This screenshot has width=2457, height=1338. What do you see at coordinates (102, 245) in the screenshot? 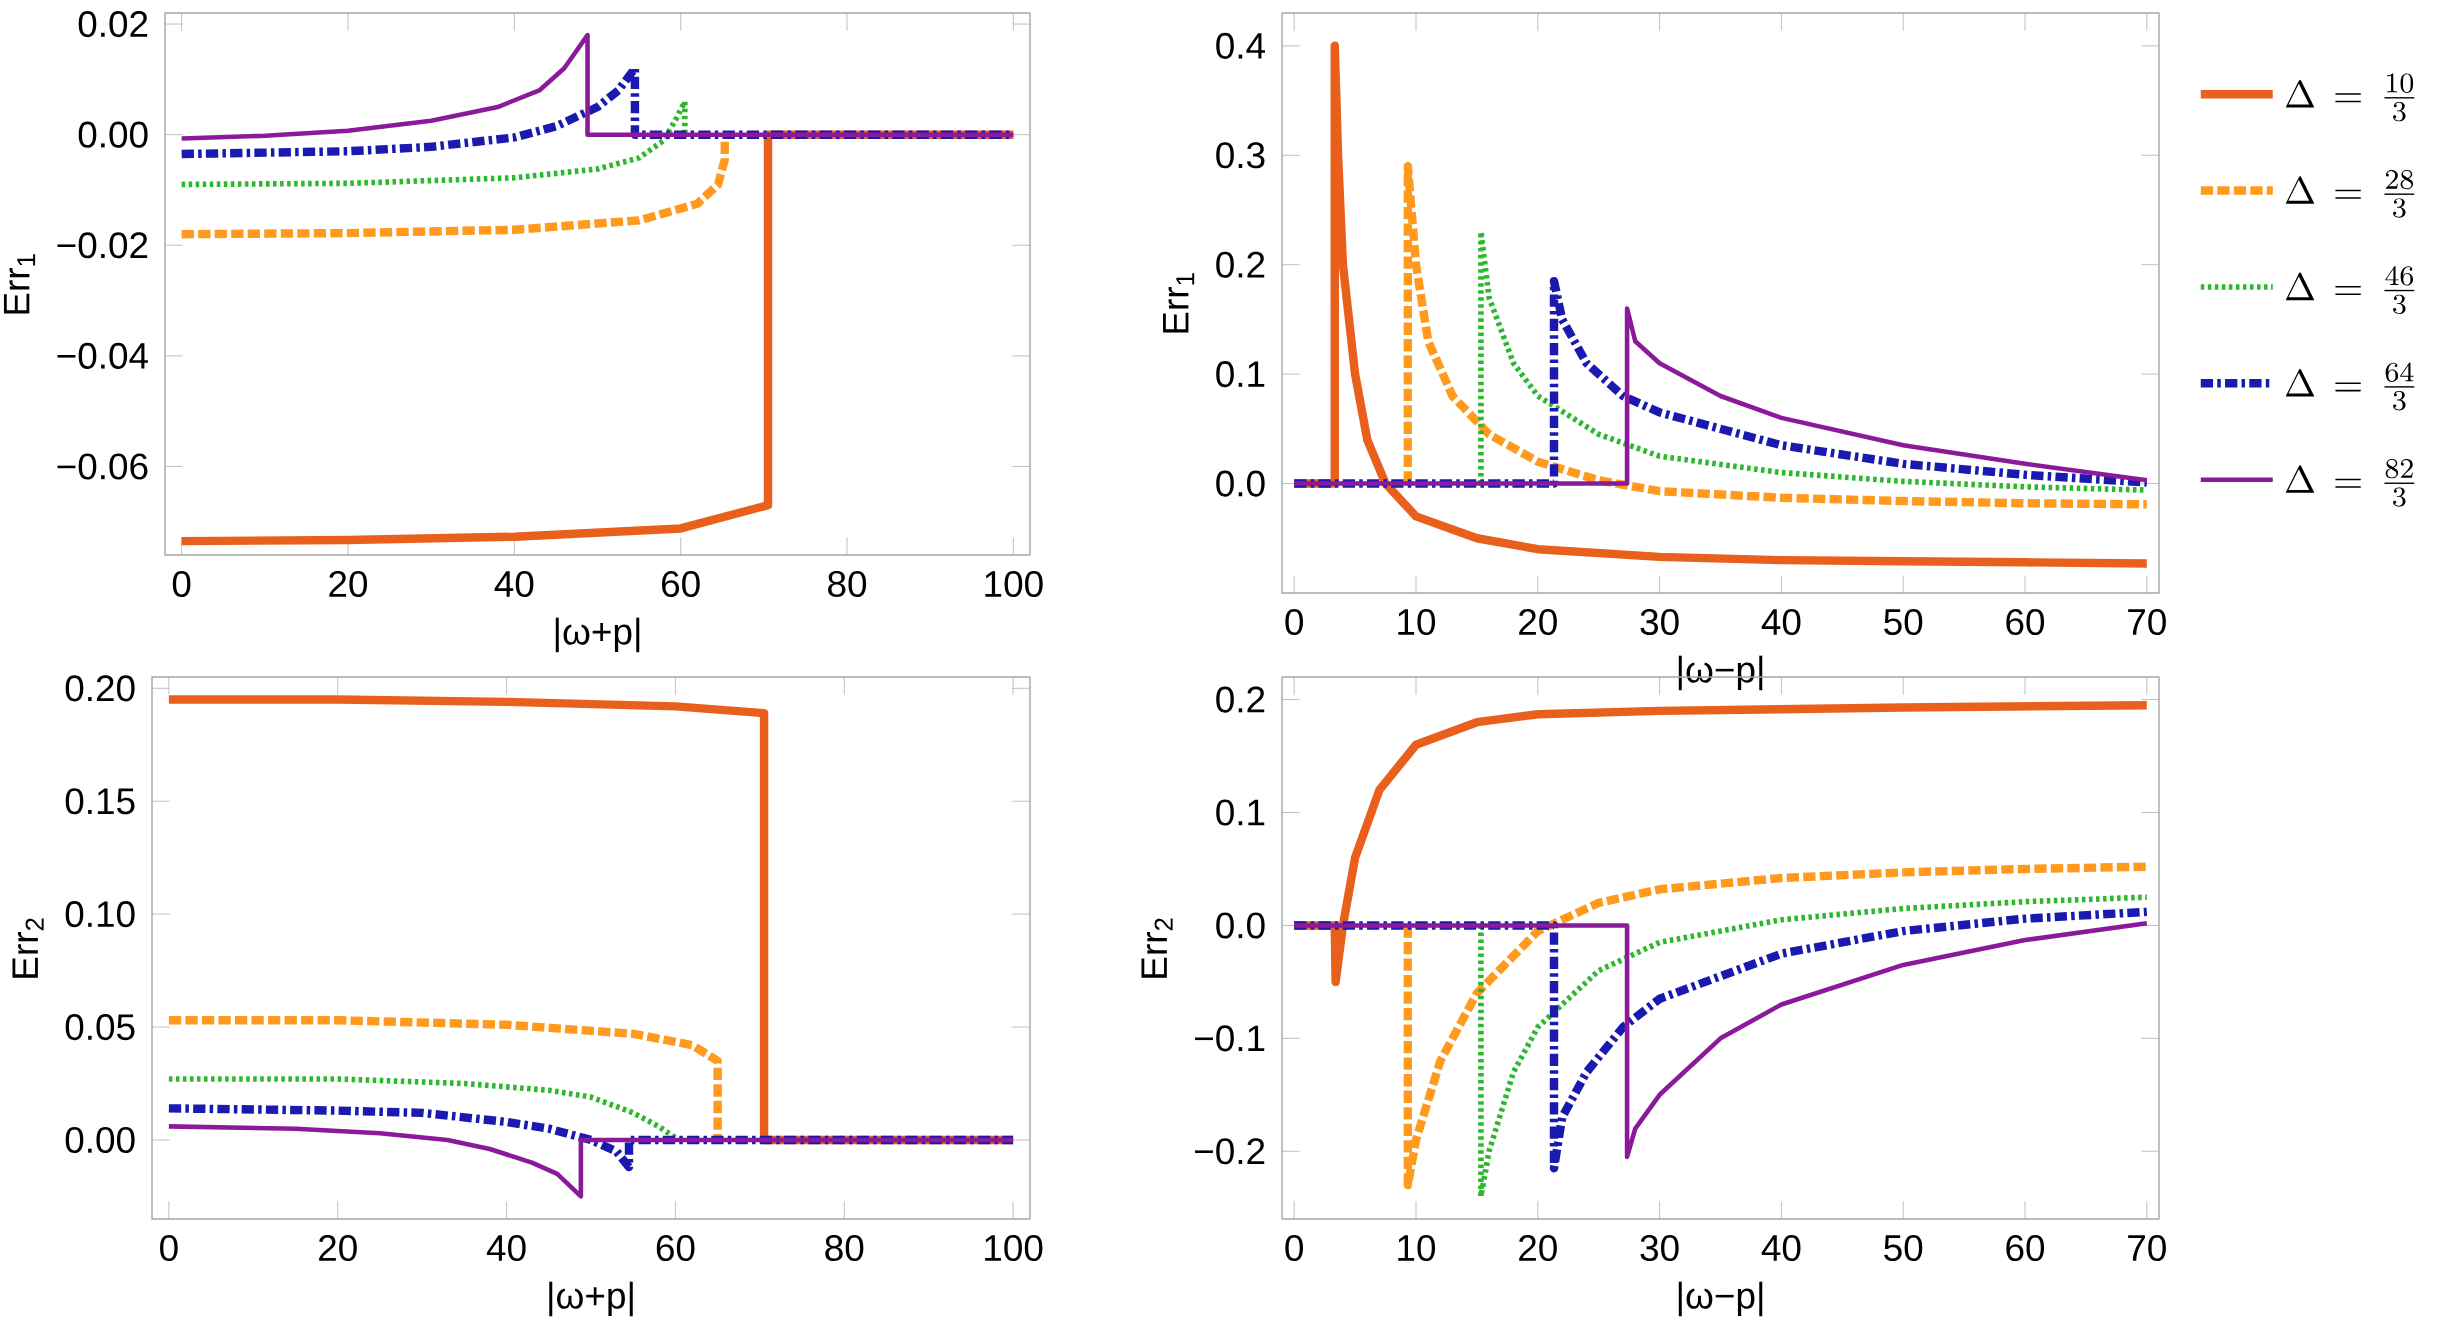
I see `y-tick-label: −0.02` at bounding box center [102, 245].